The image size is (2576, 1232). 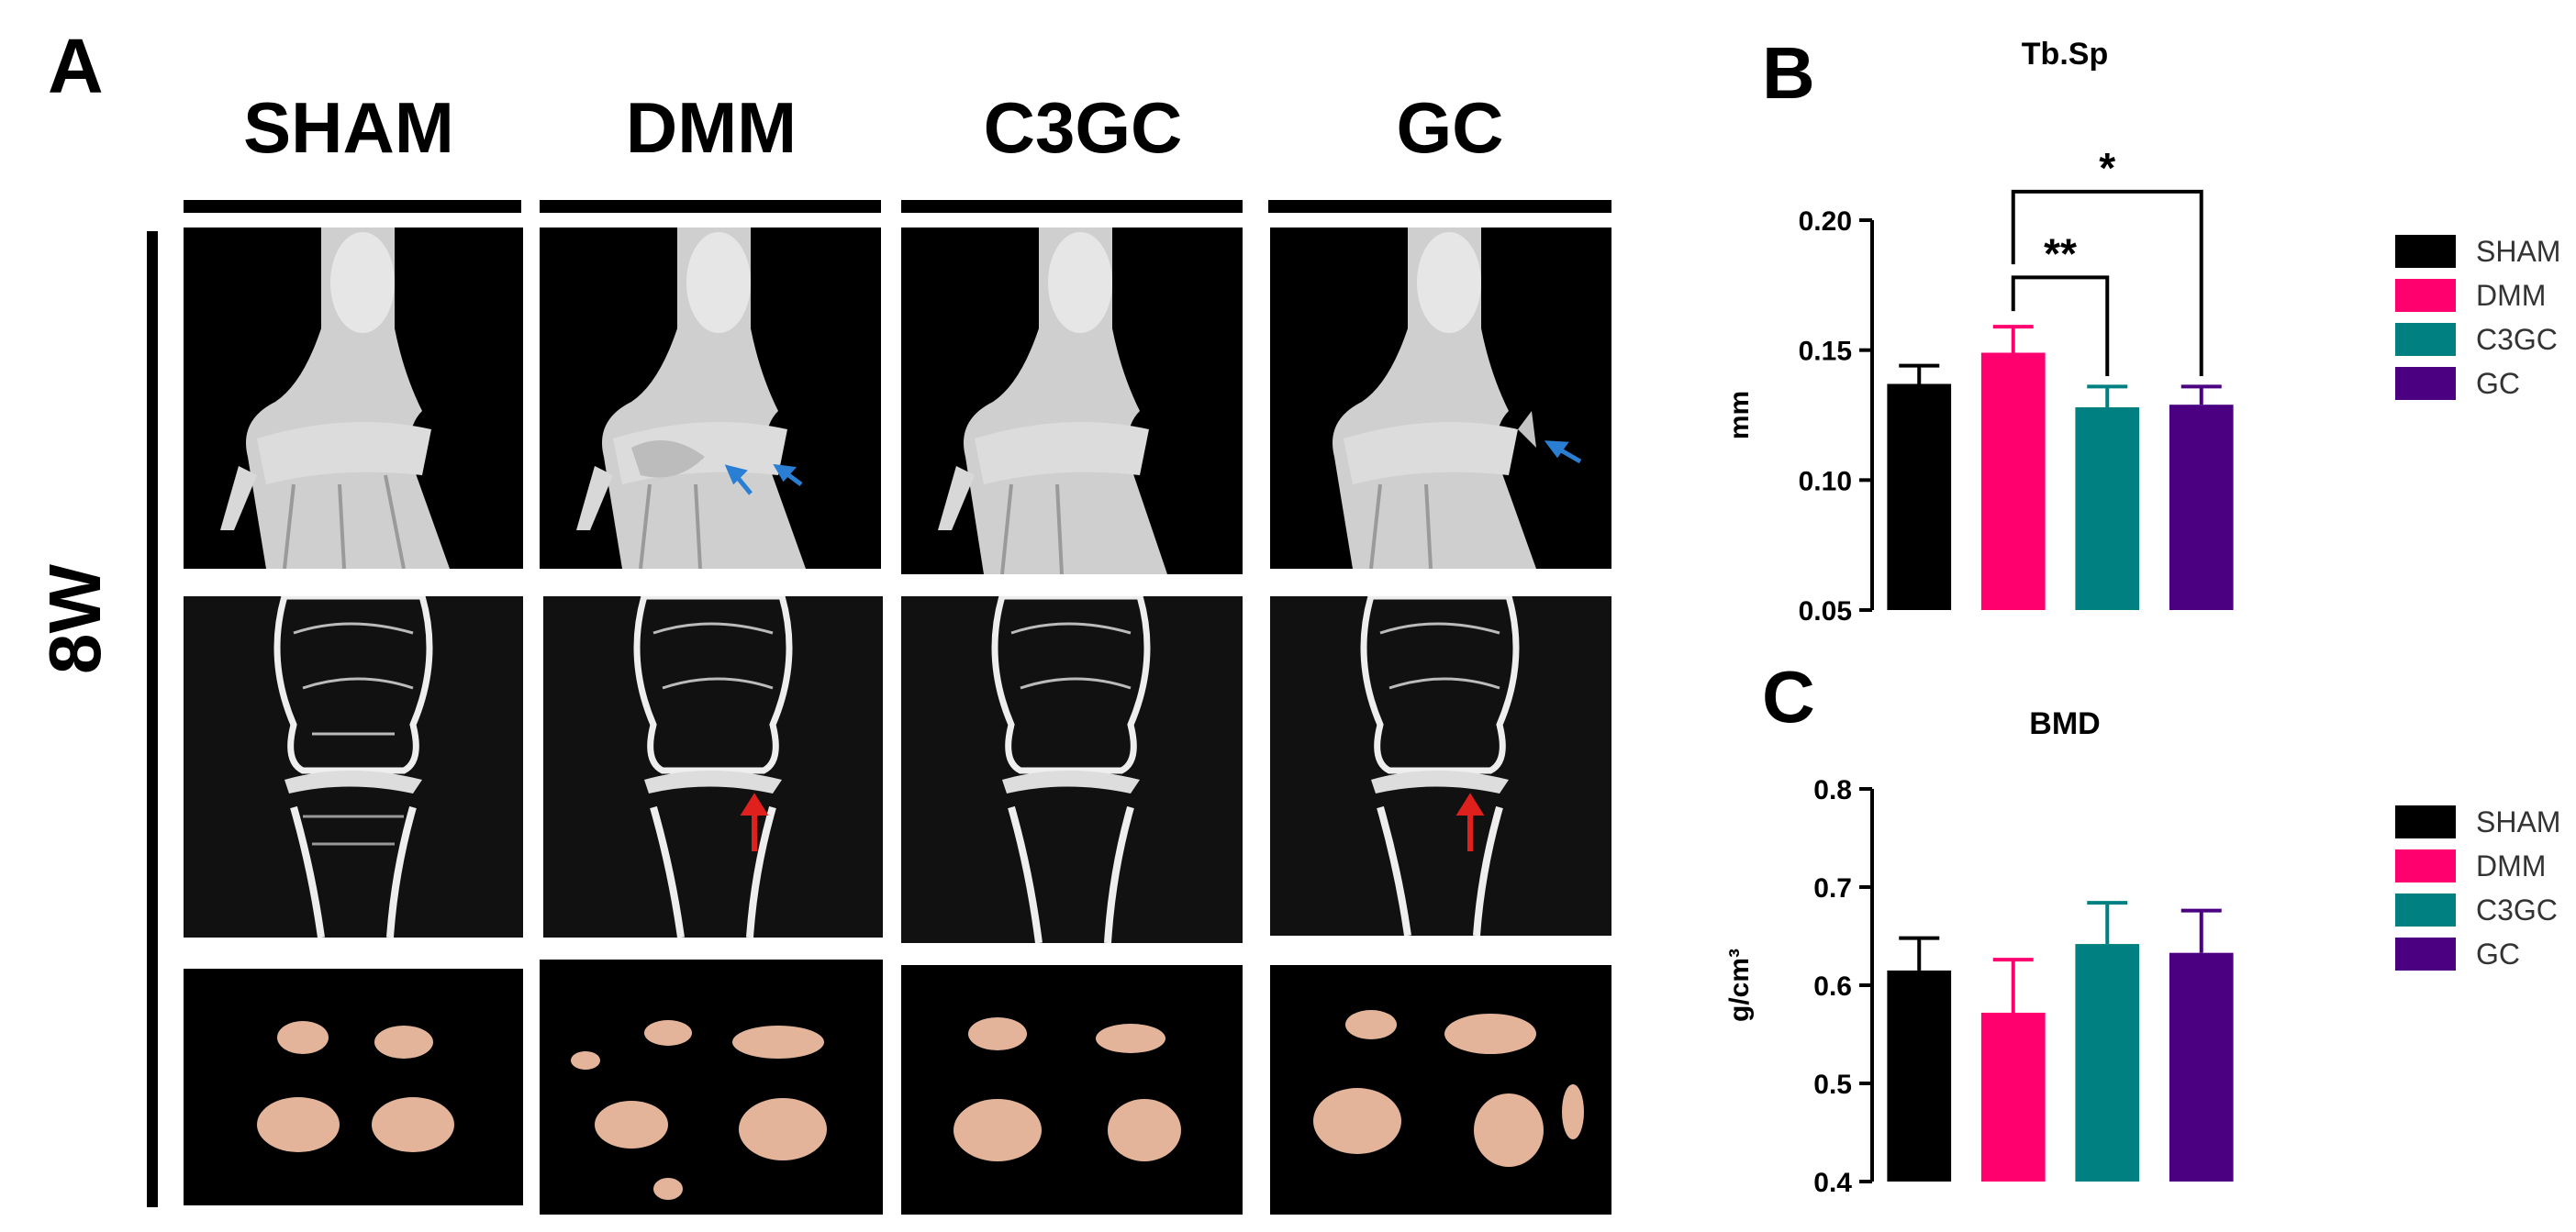 I want to click on y-axis-label: g/cm³, so click(x=1739, y=985).